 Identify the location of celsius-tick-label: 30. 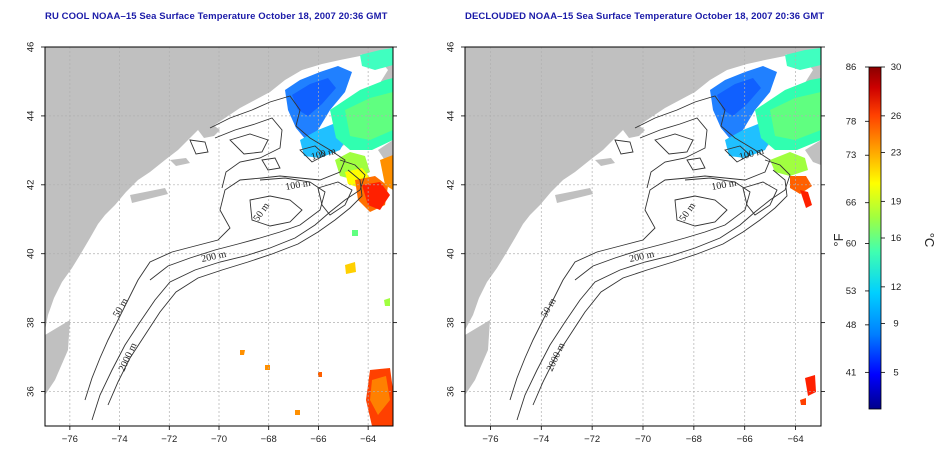
(896, 67).